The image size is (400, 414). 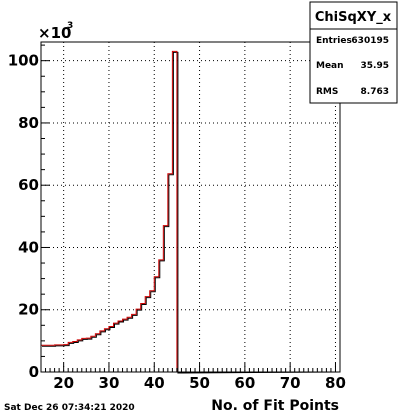 I want to click on x-tick-label: 70, so click(x=290, y=383).